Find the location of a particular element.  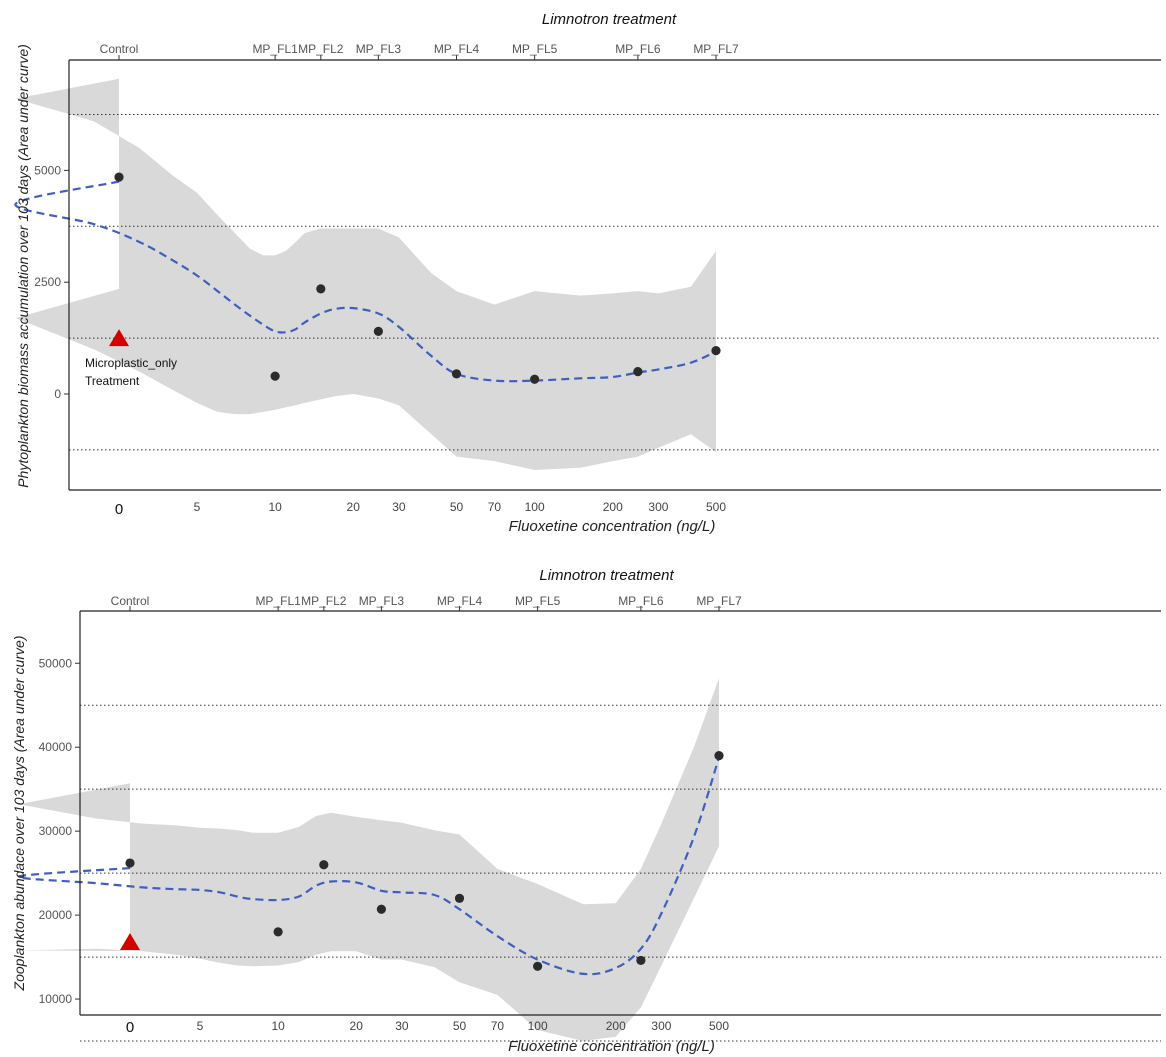

y-tick-label: 2500 is located at coordinates (47, 282).